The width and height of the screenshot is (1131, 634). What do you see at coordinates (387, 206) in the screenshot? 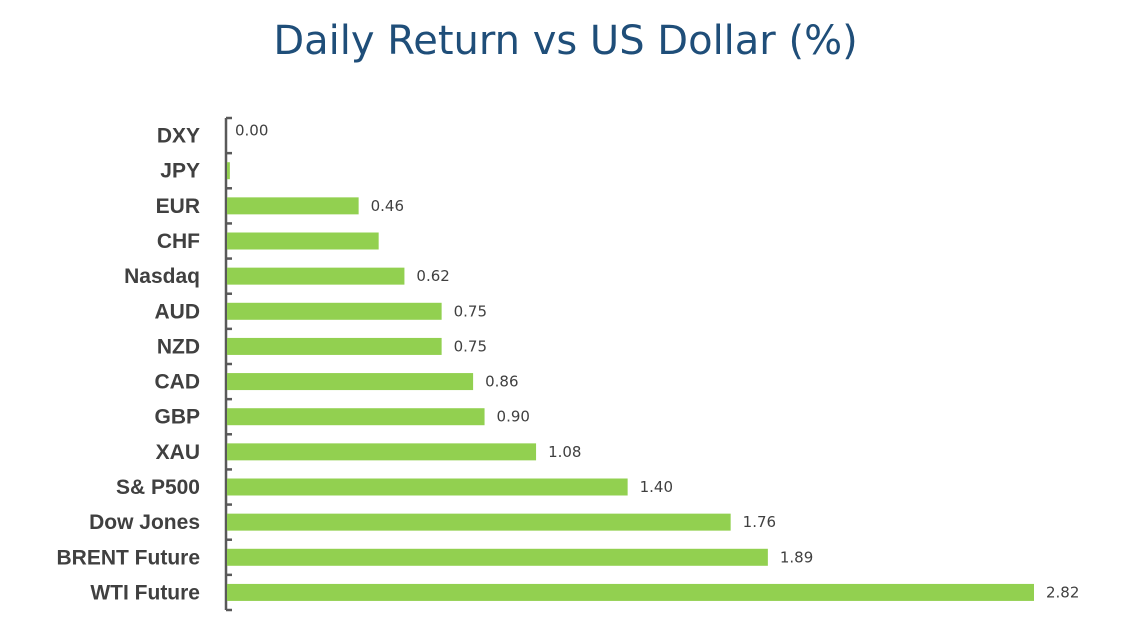
I see `data-label: 0.46` at bounding box center [387, 206].